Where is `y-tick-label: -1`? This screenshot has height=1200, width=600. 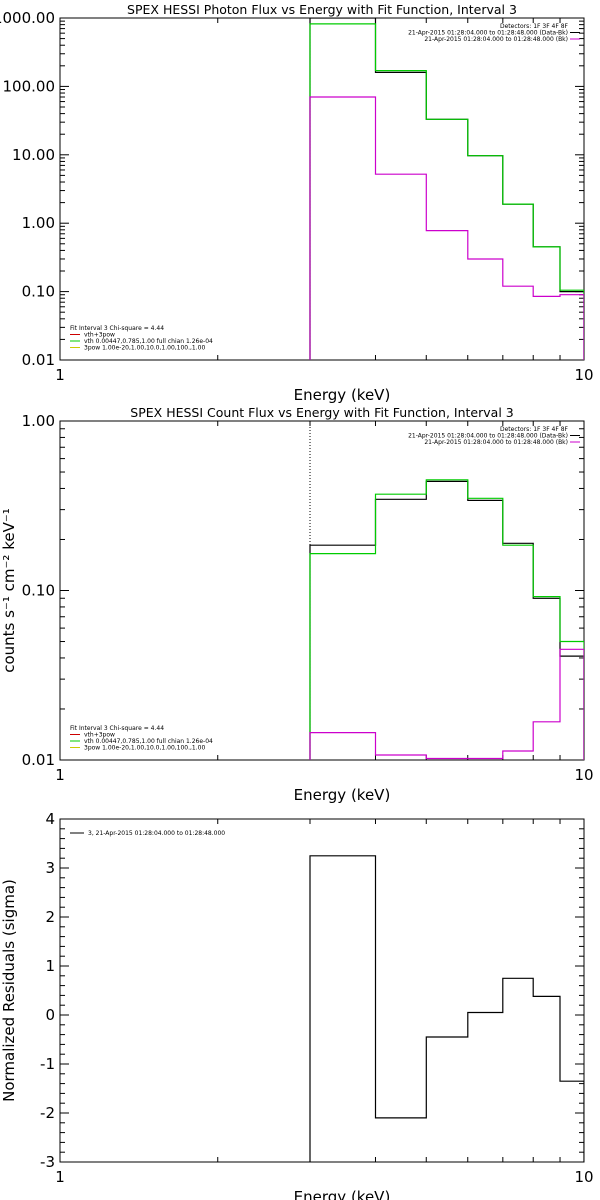 y-tick-label: -1 is located at coordinates (47, 1064).